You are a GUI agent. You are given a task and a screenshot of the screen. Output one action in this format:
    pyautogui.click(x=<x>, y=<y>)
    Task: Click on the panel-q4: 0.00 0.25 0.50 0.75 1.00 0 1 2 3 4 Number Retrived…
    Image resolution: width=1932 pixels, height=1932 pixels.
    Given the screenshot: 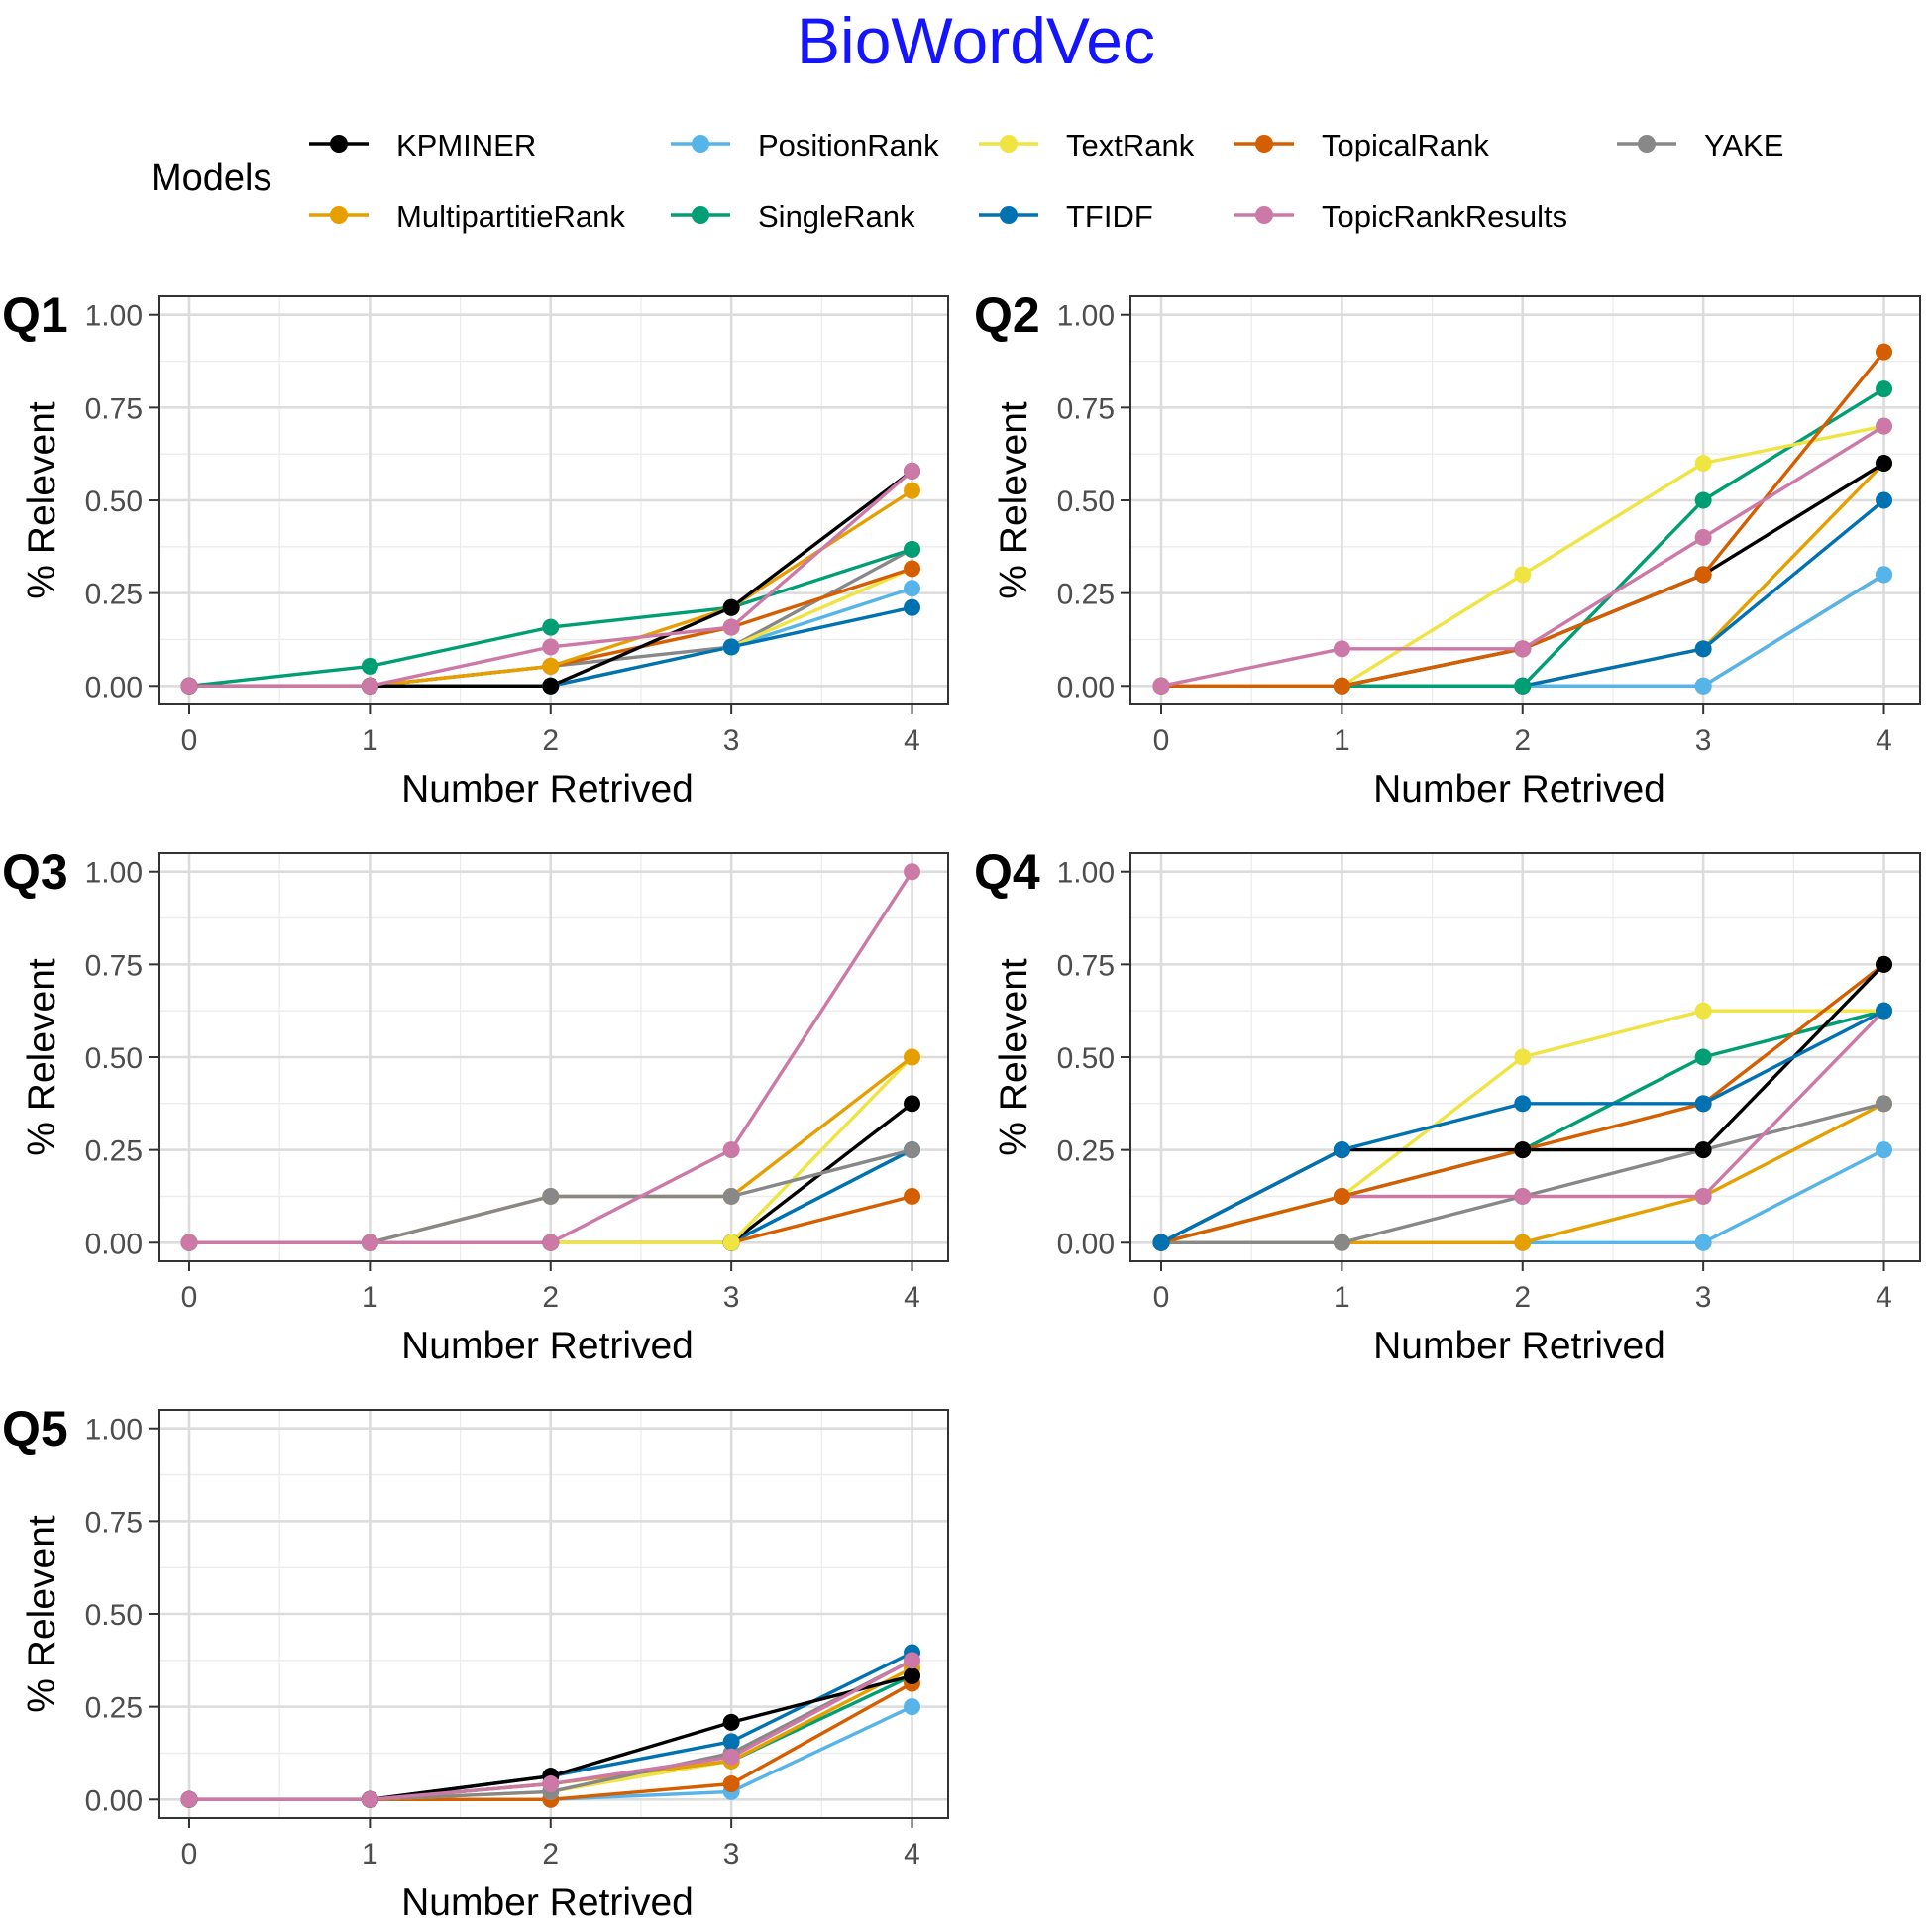 What is the action you would take?
    pyautogui.click(x=1447, y=1105)
    